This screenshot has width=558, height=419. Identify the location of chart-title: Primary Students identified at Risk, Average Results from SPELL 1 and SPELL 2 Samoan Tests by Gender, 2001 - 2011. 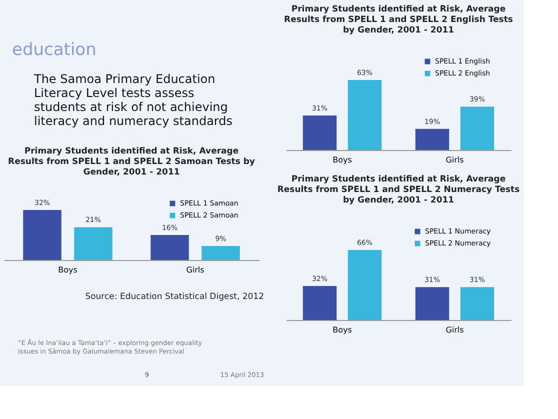
(132, 162).